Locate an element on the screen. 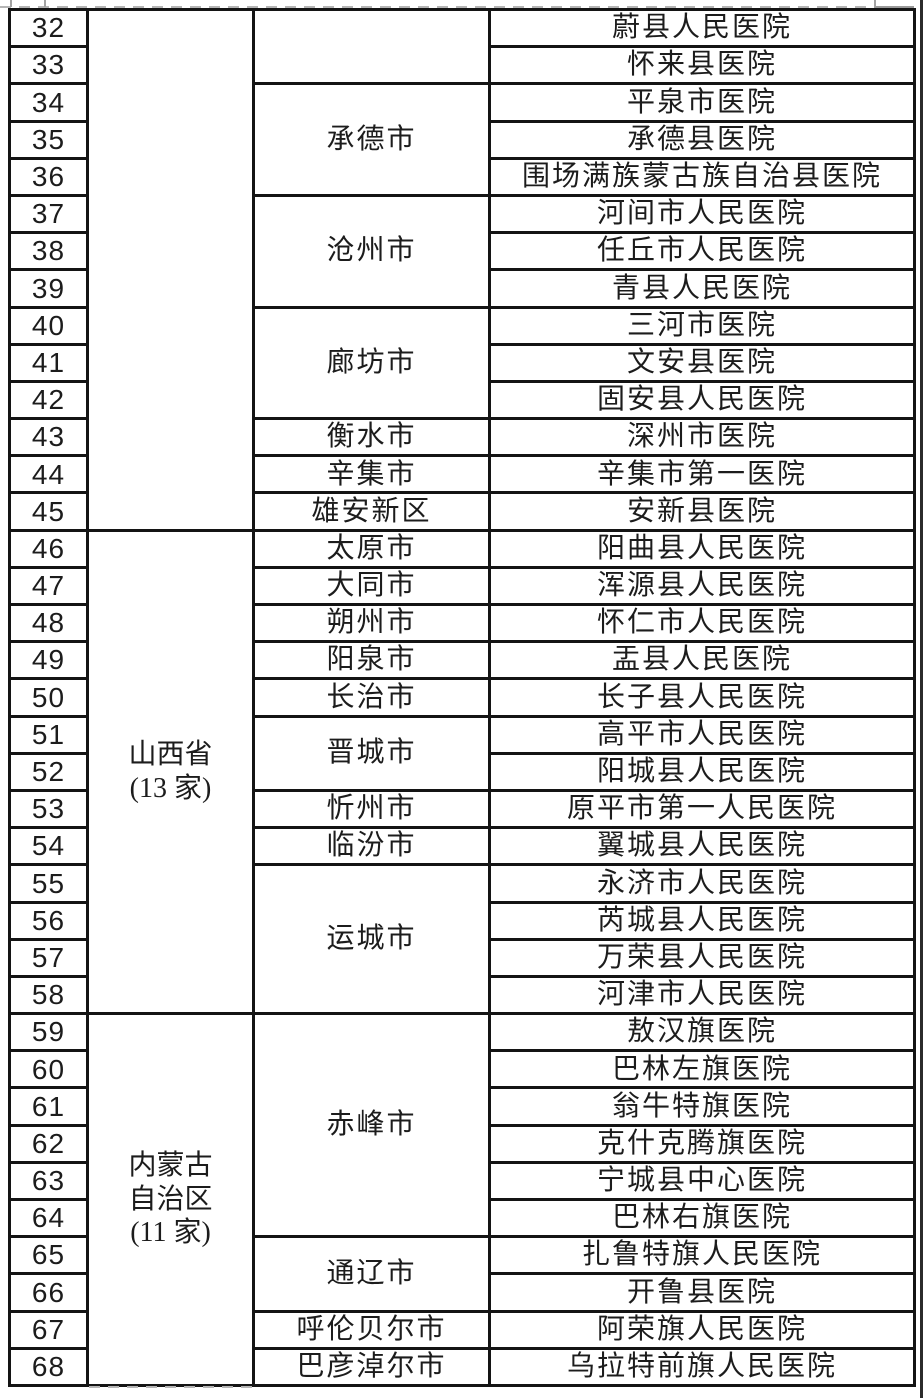 The width and height of the screenshot is (924, 1398). province-cell is located at coordinates (170, 270).